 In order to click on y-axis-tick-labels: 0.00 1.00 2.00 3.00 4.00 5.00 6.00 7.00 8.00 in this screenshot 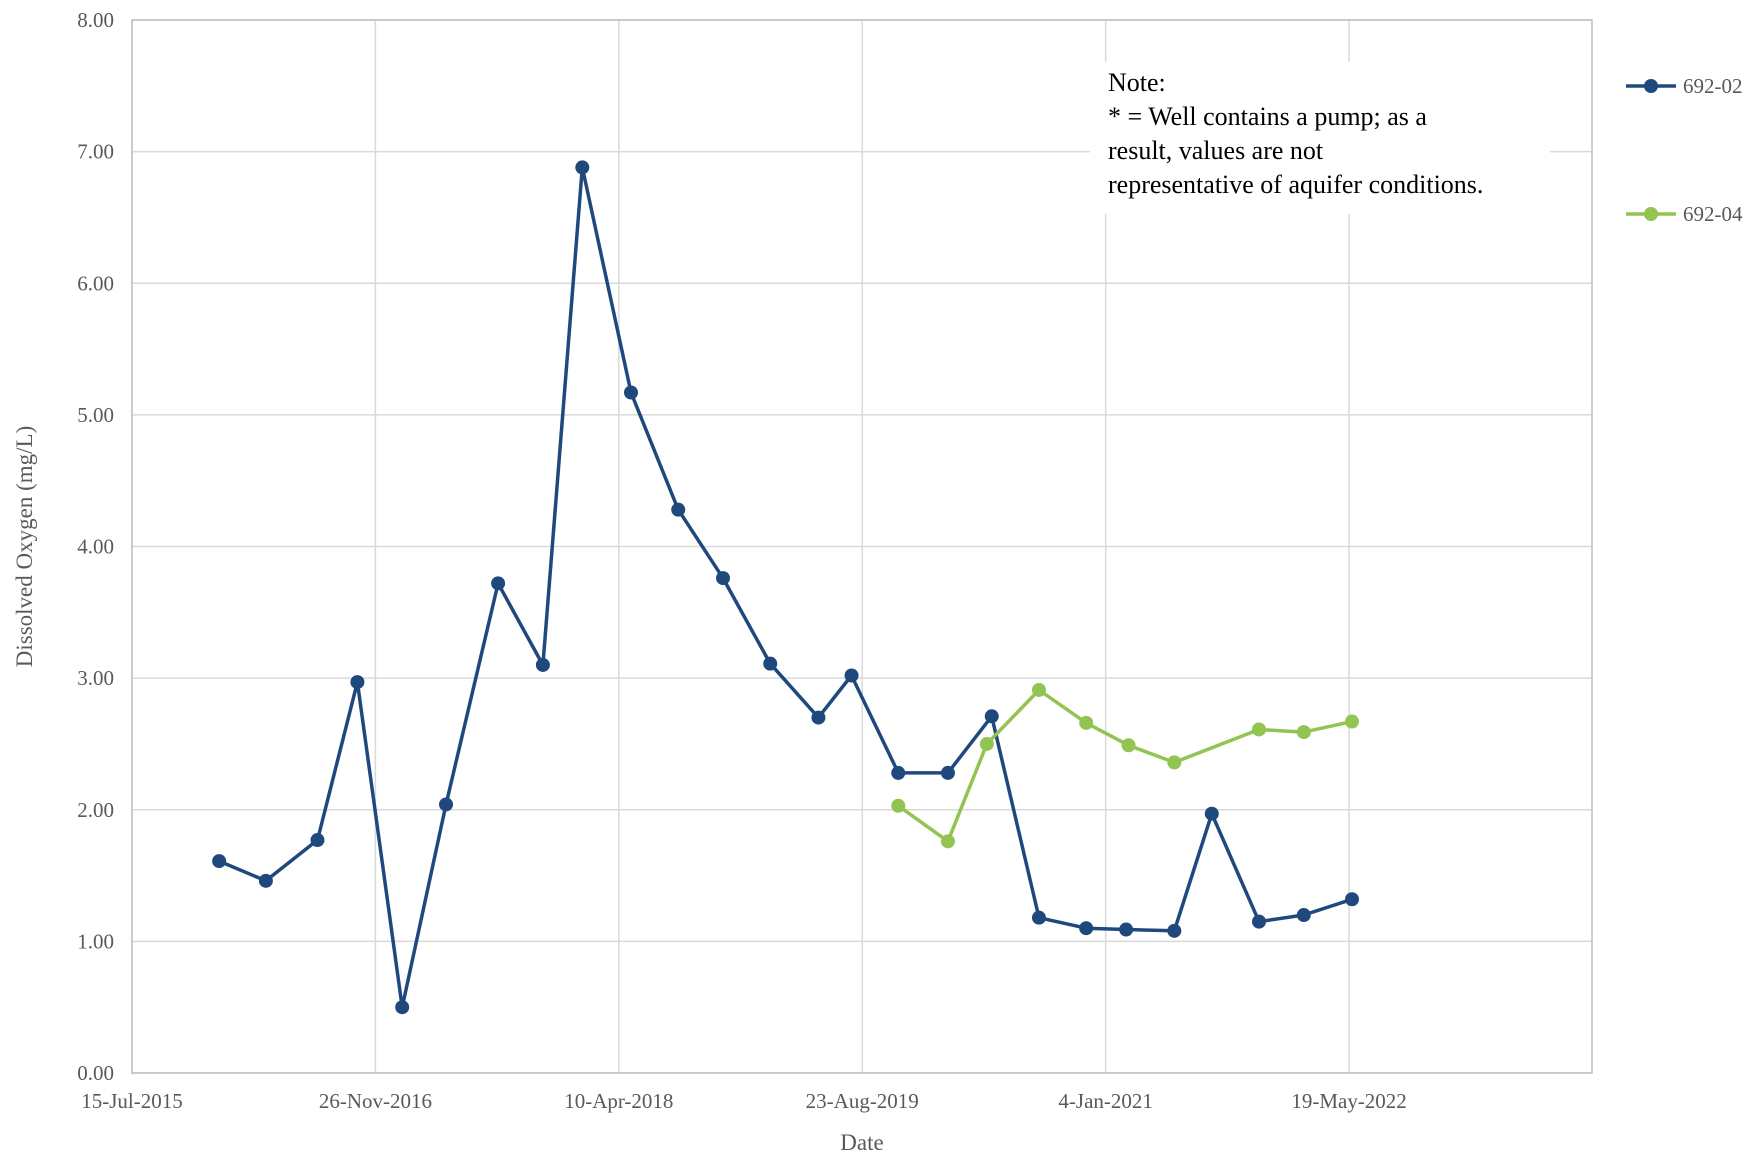, I will do `click(95, 546)`.